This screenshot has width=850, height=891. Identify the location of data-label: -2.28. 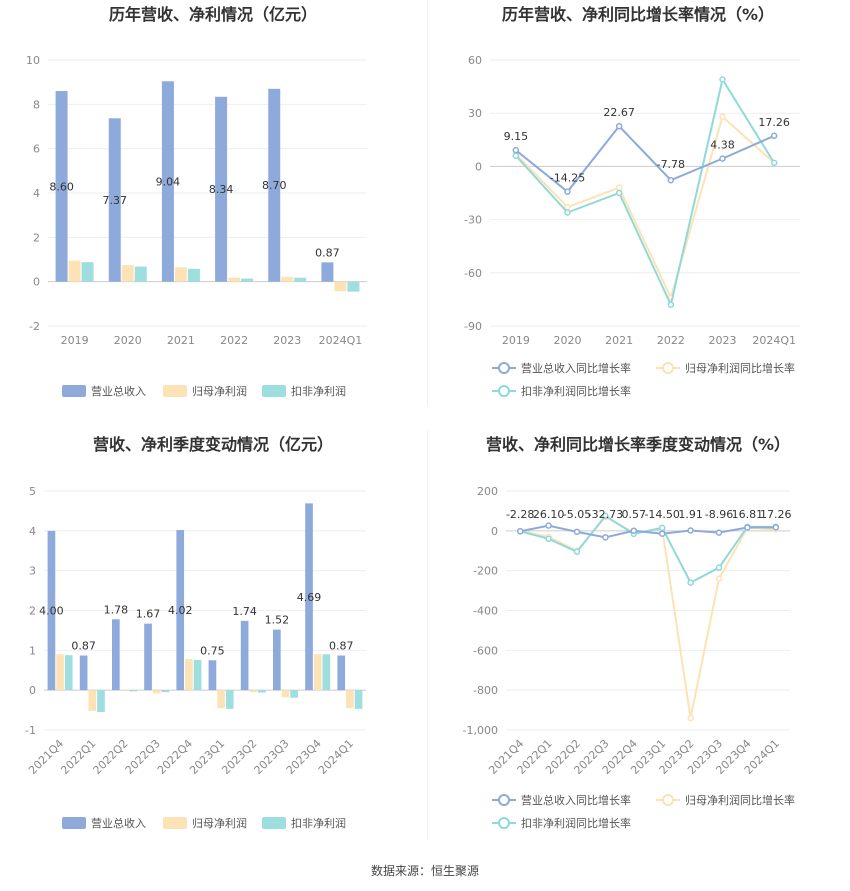
(520, 514).